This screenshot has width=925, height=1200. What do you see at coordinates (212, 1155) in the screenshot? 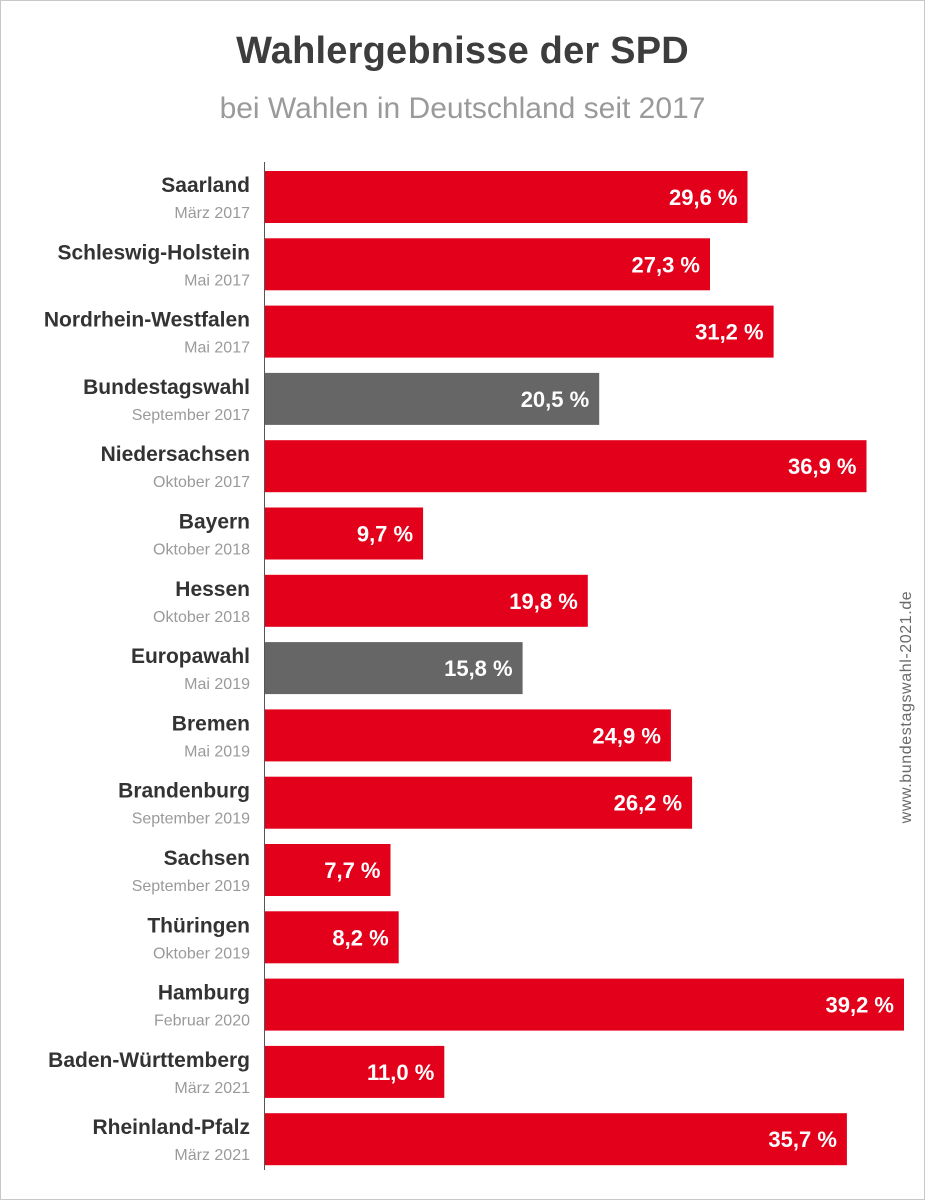
I see `category-date-14: März 2021` at bounding box center [212, 1155].